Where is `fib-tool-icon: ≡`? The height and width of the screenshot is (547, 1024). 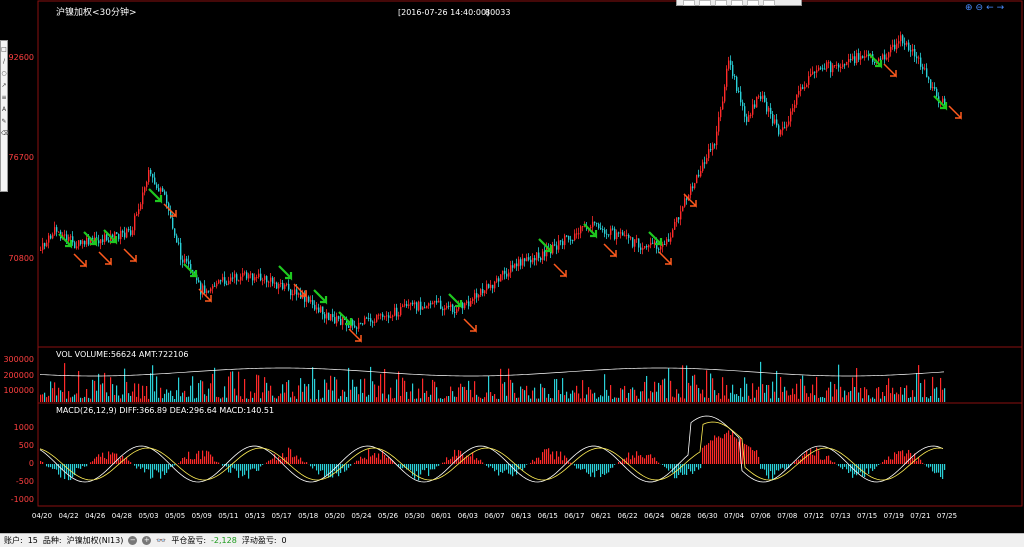
fib-tool-icon: ≡ is located at coordinates (4, 97).